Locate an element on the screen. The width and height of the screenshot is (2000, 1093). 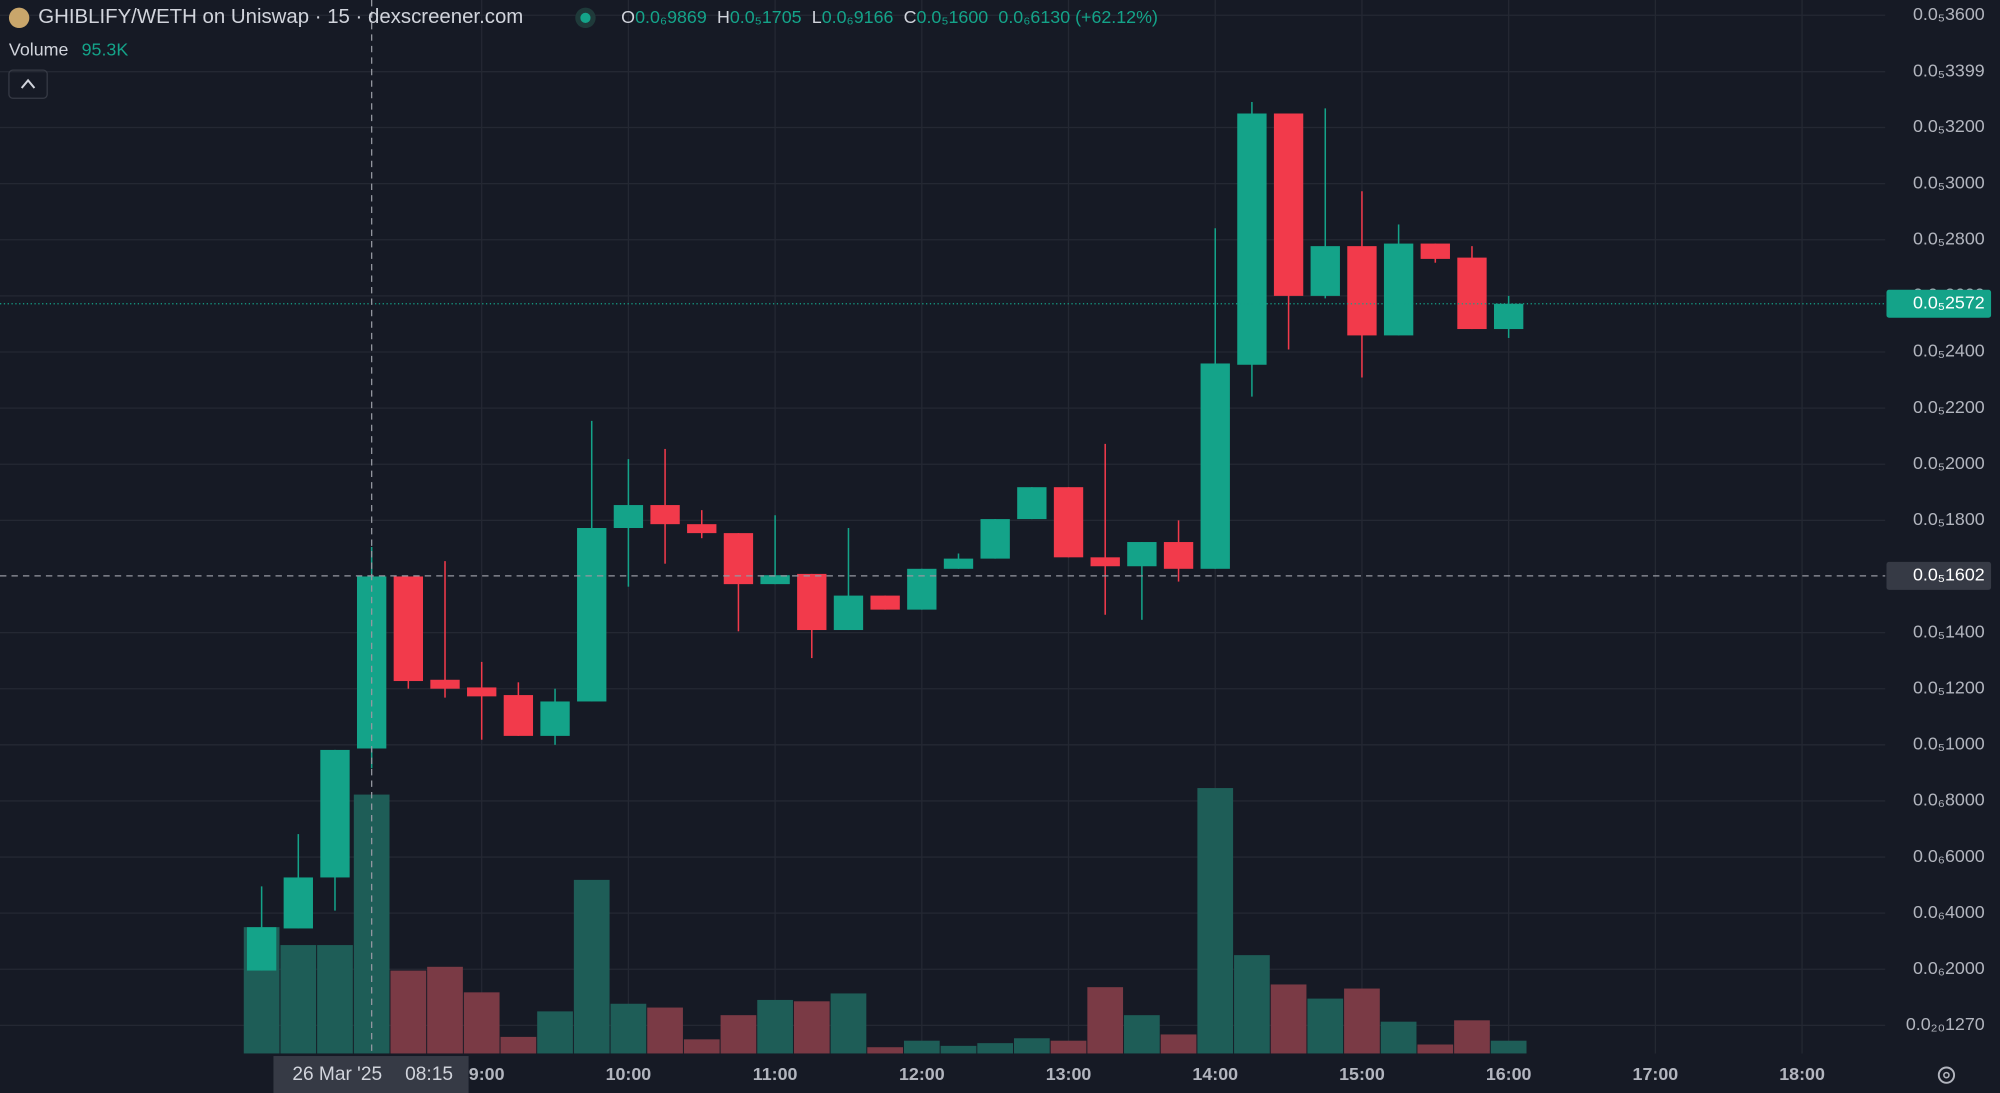
last-price-label: 0.0₅2572 is located at coordinates (1949, 302).